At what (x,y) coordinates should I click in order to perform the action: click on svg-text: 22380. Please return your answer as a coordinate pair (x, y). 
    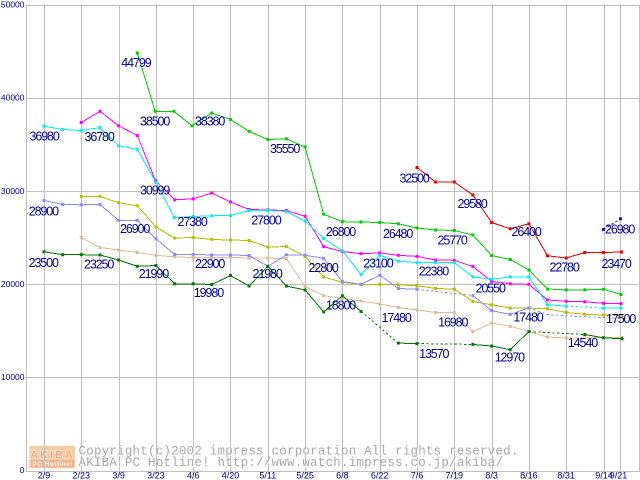
    Looking at the image, I should click on (434, 272).